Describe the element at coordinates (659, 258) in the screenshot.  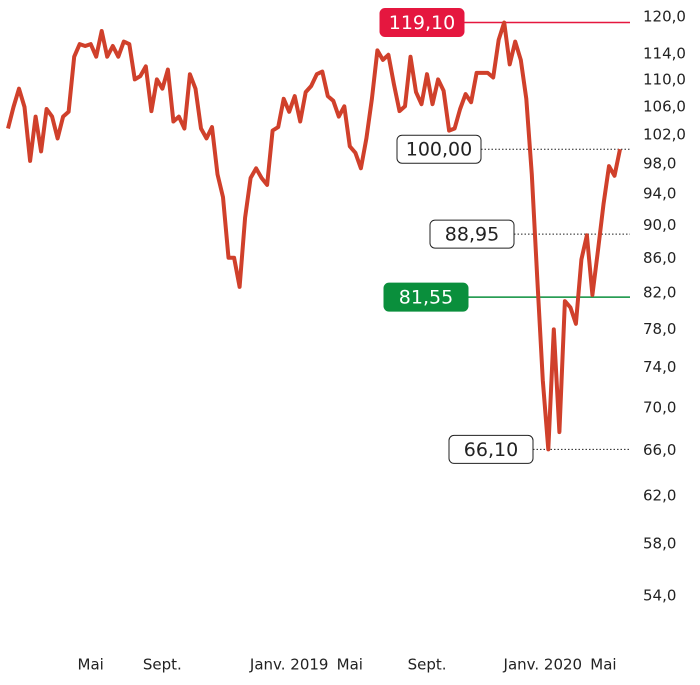
I see `y-tick-label: 86,0` at that location.